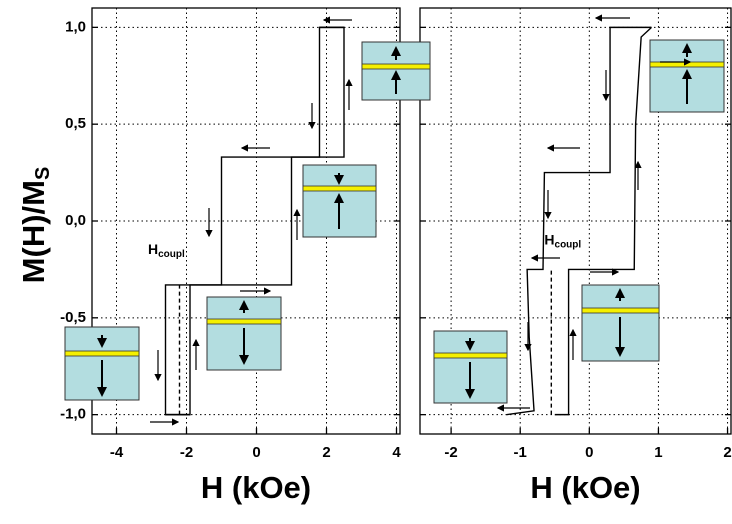 This screenshot has width=732, height=524. I want to click on y-axis-label: M(H)/MS, so click(35, 225).